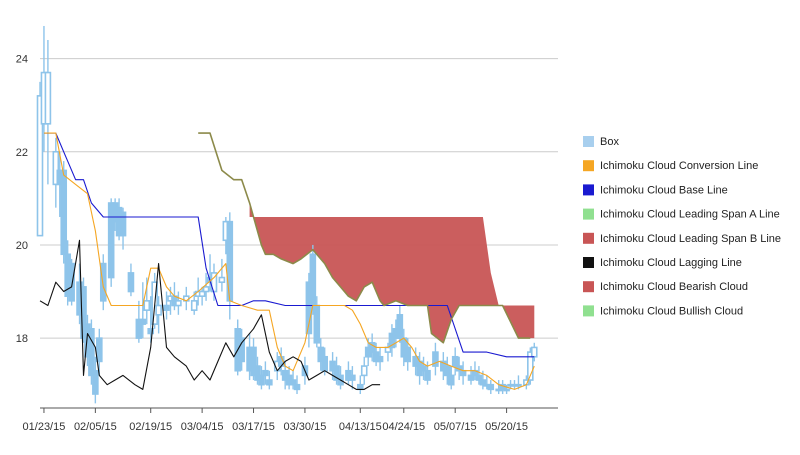 The height and width of the screenshot is (455, 800). I want to click on x-tick-label: 03/04/15, so click(202, 427).